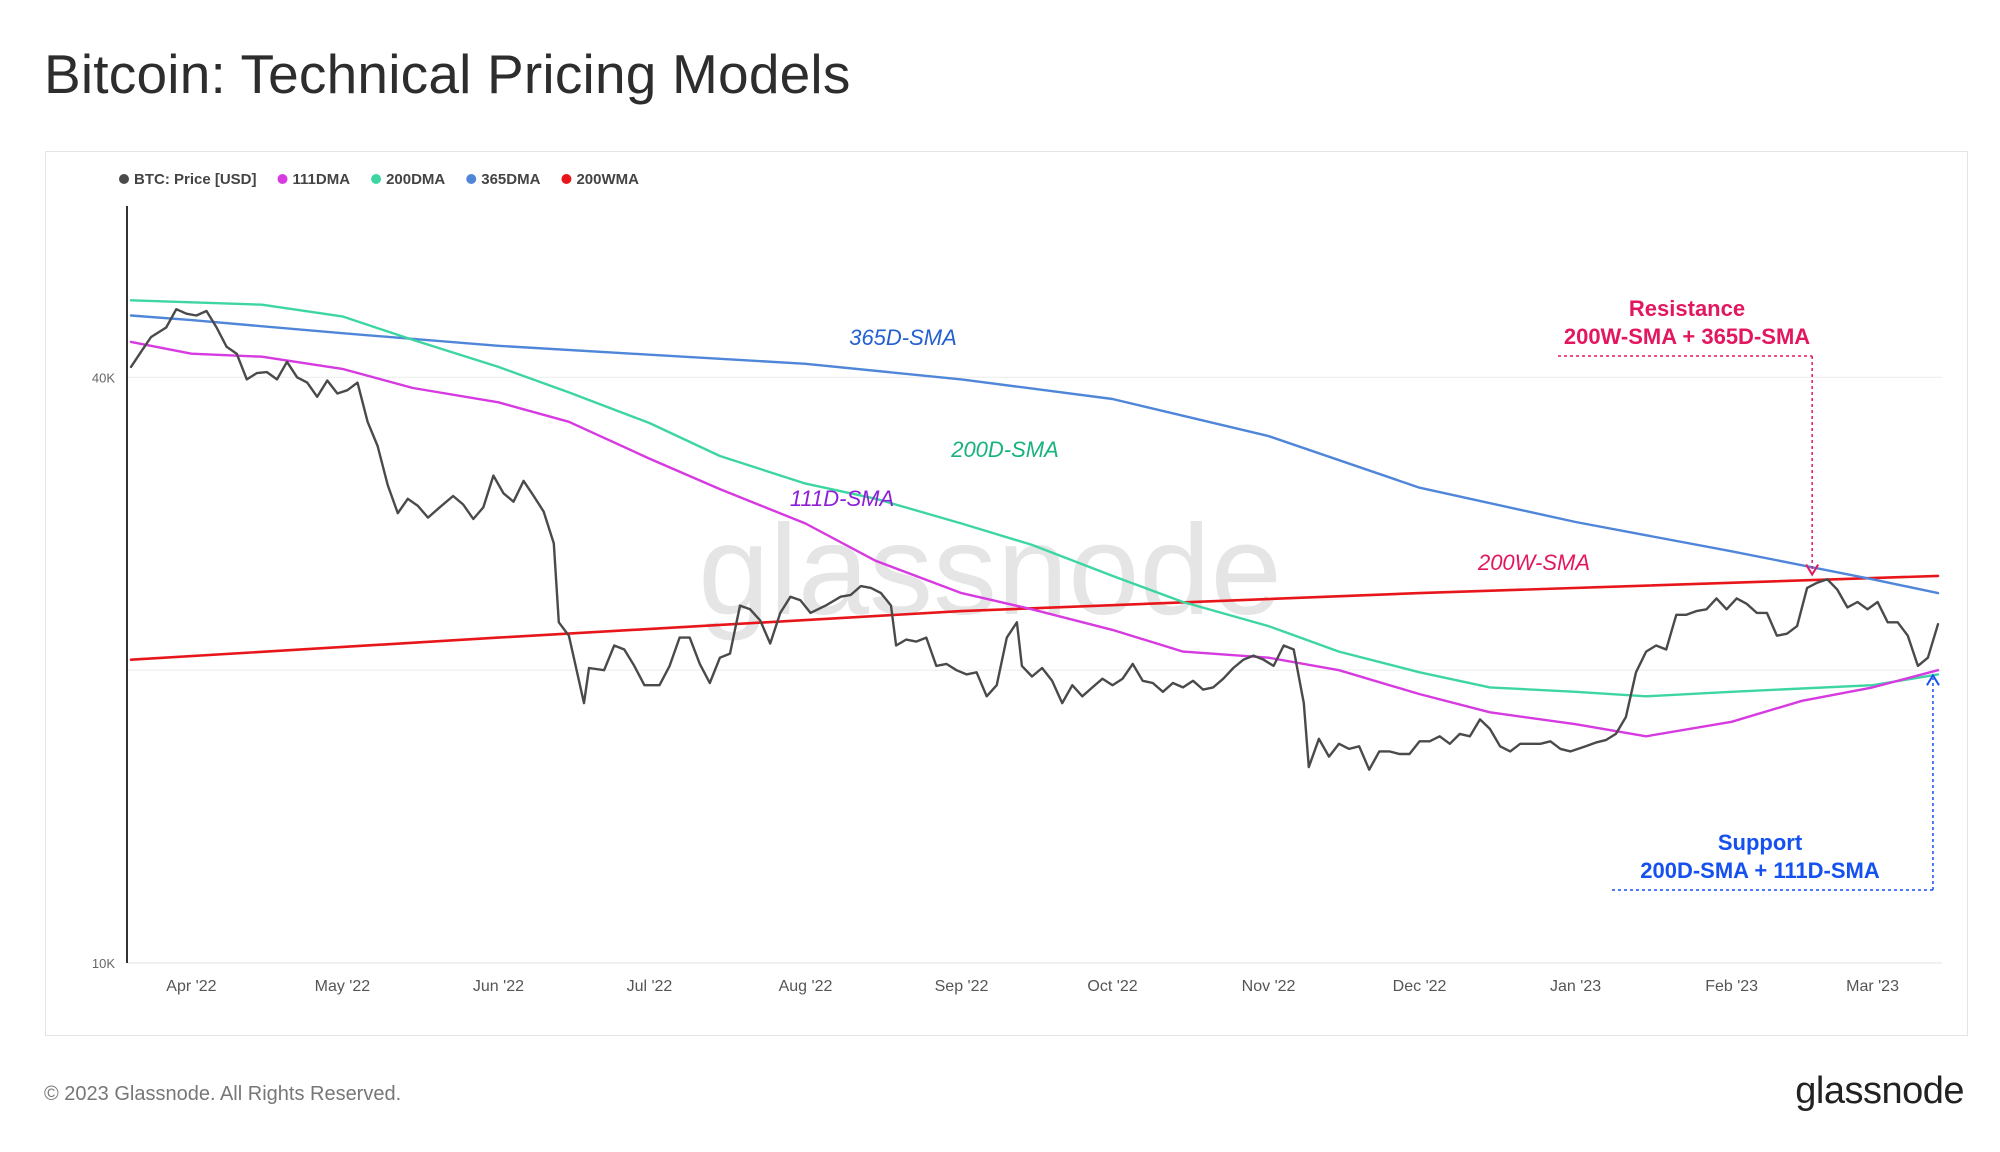  I want to click on label-111d-sma: 111D-SMA, so click(842, 498).